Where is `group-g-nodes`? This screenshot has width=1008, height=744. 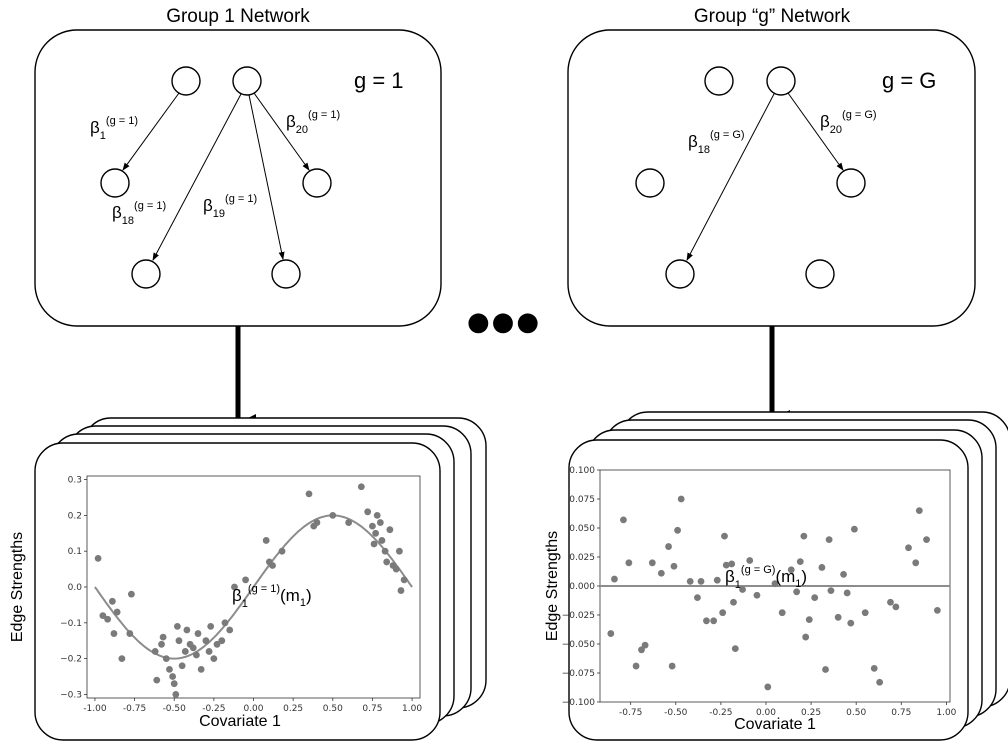 group-g-nodes is located at coordinates (750, 177).